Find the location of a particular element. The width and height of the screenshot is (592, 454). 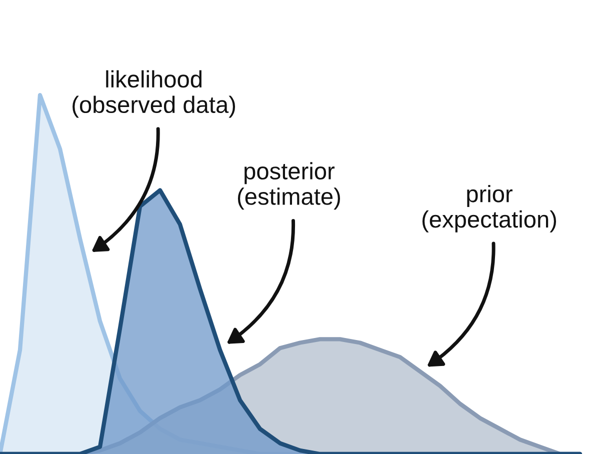

annotation: prior (expectation) is located at coordinates (489, 208).